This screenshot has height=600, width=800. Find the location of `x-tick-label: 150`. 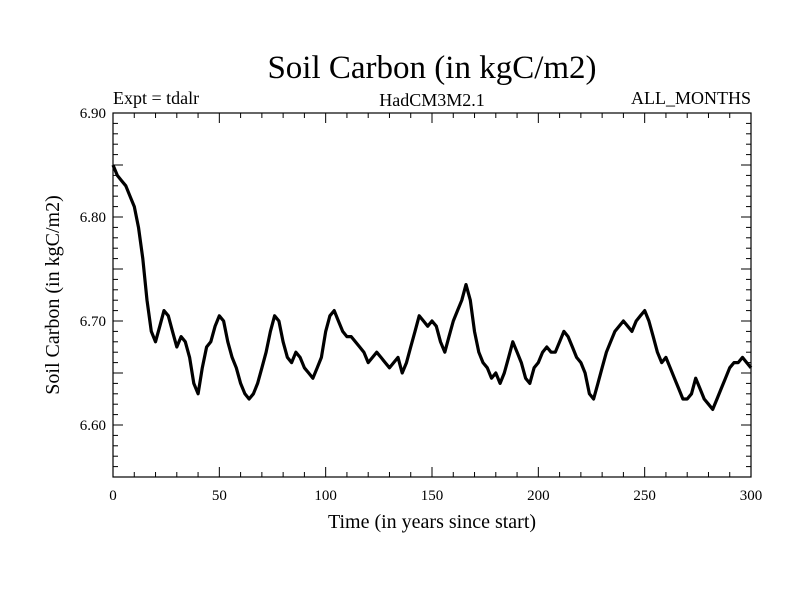

x-tick-label: 150 is located at coordinates (432, 496).